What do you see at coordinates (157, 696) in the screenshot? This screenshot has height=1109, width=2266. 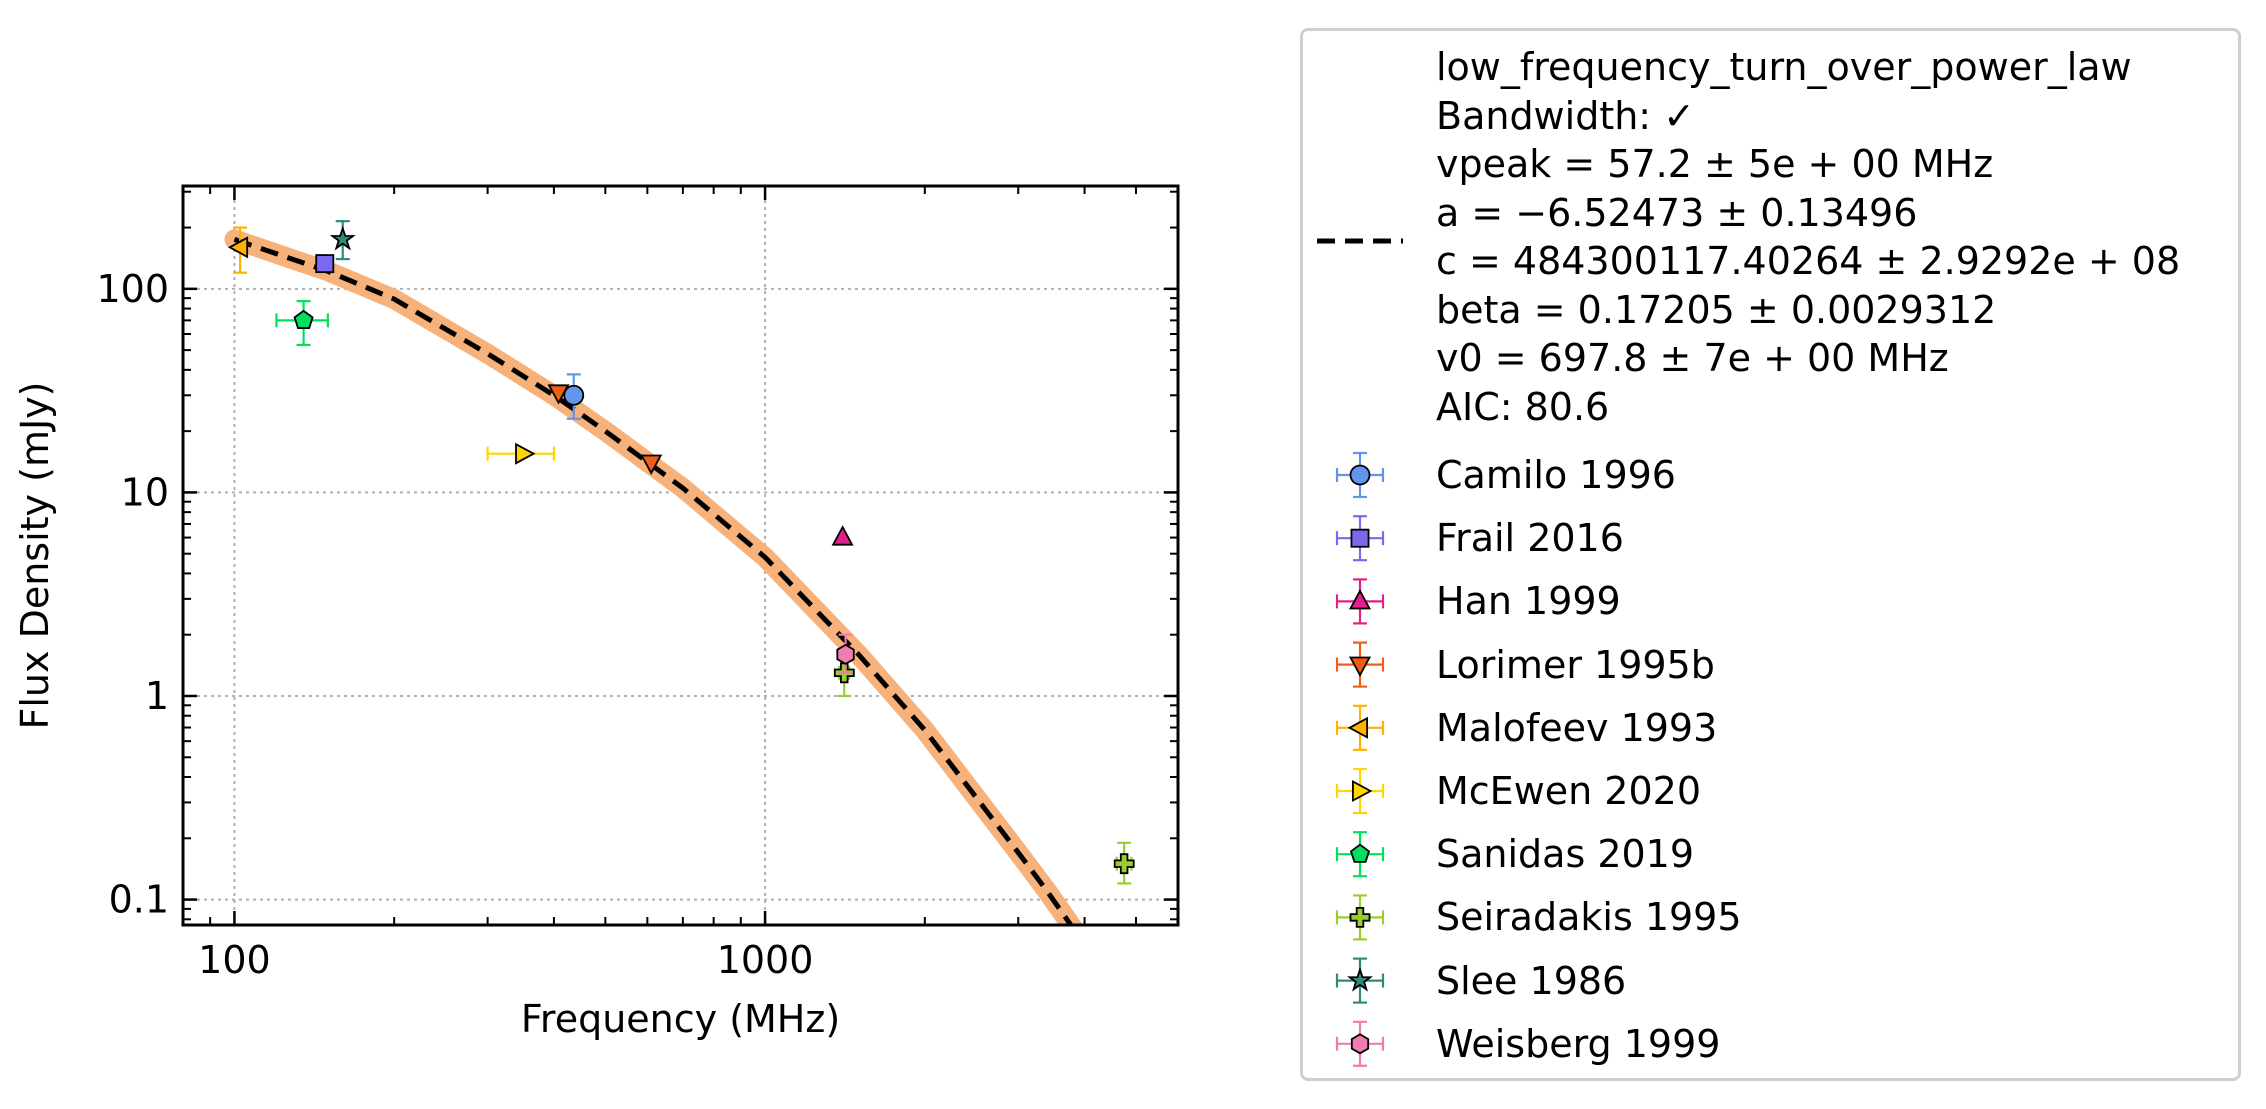 I see `y-tick-label: 1` at bounding box center [157, 696].